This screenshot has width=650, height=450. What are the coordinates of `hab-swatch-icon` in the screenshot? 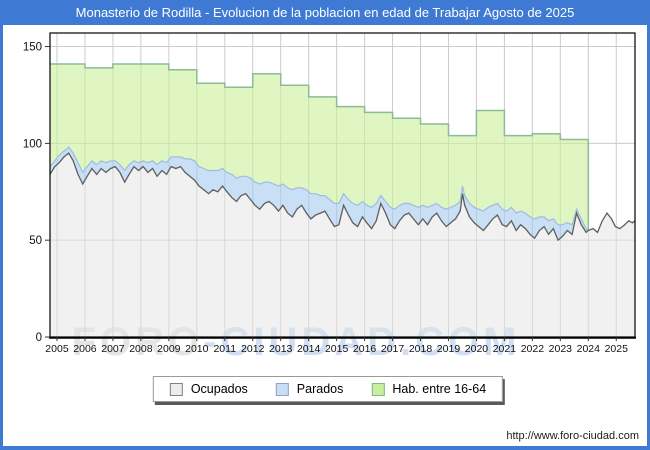 It's located at (378, 389).